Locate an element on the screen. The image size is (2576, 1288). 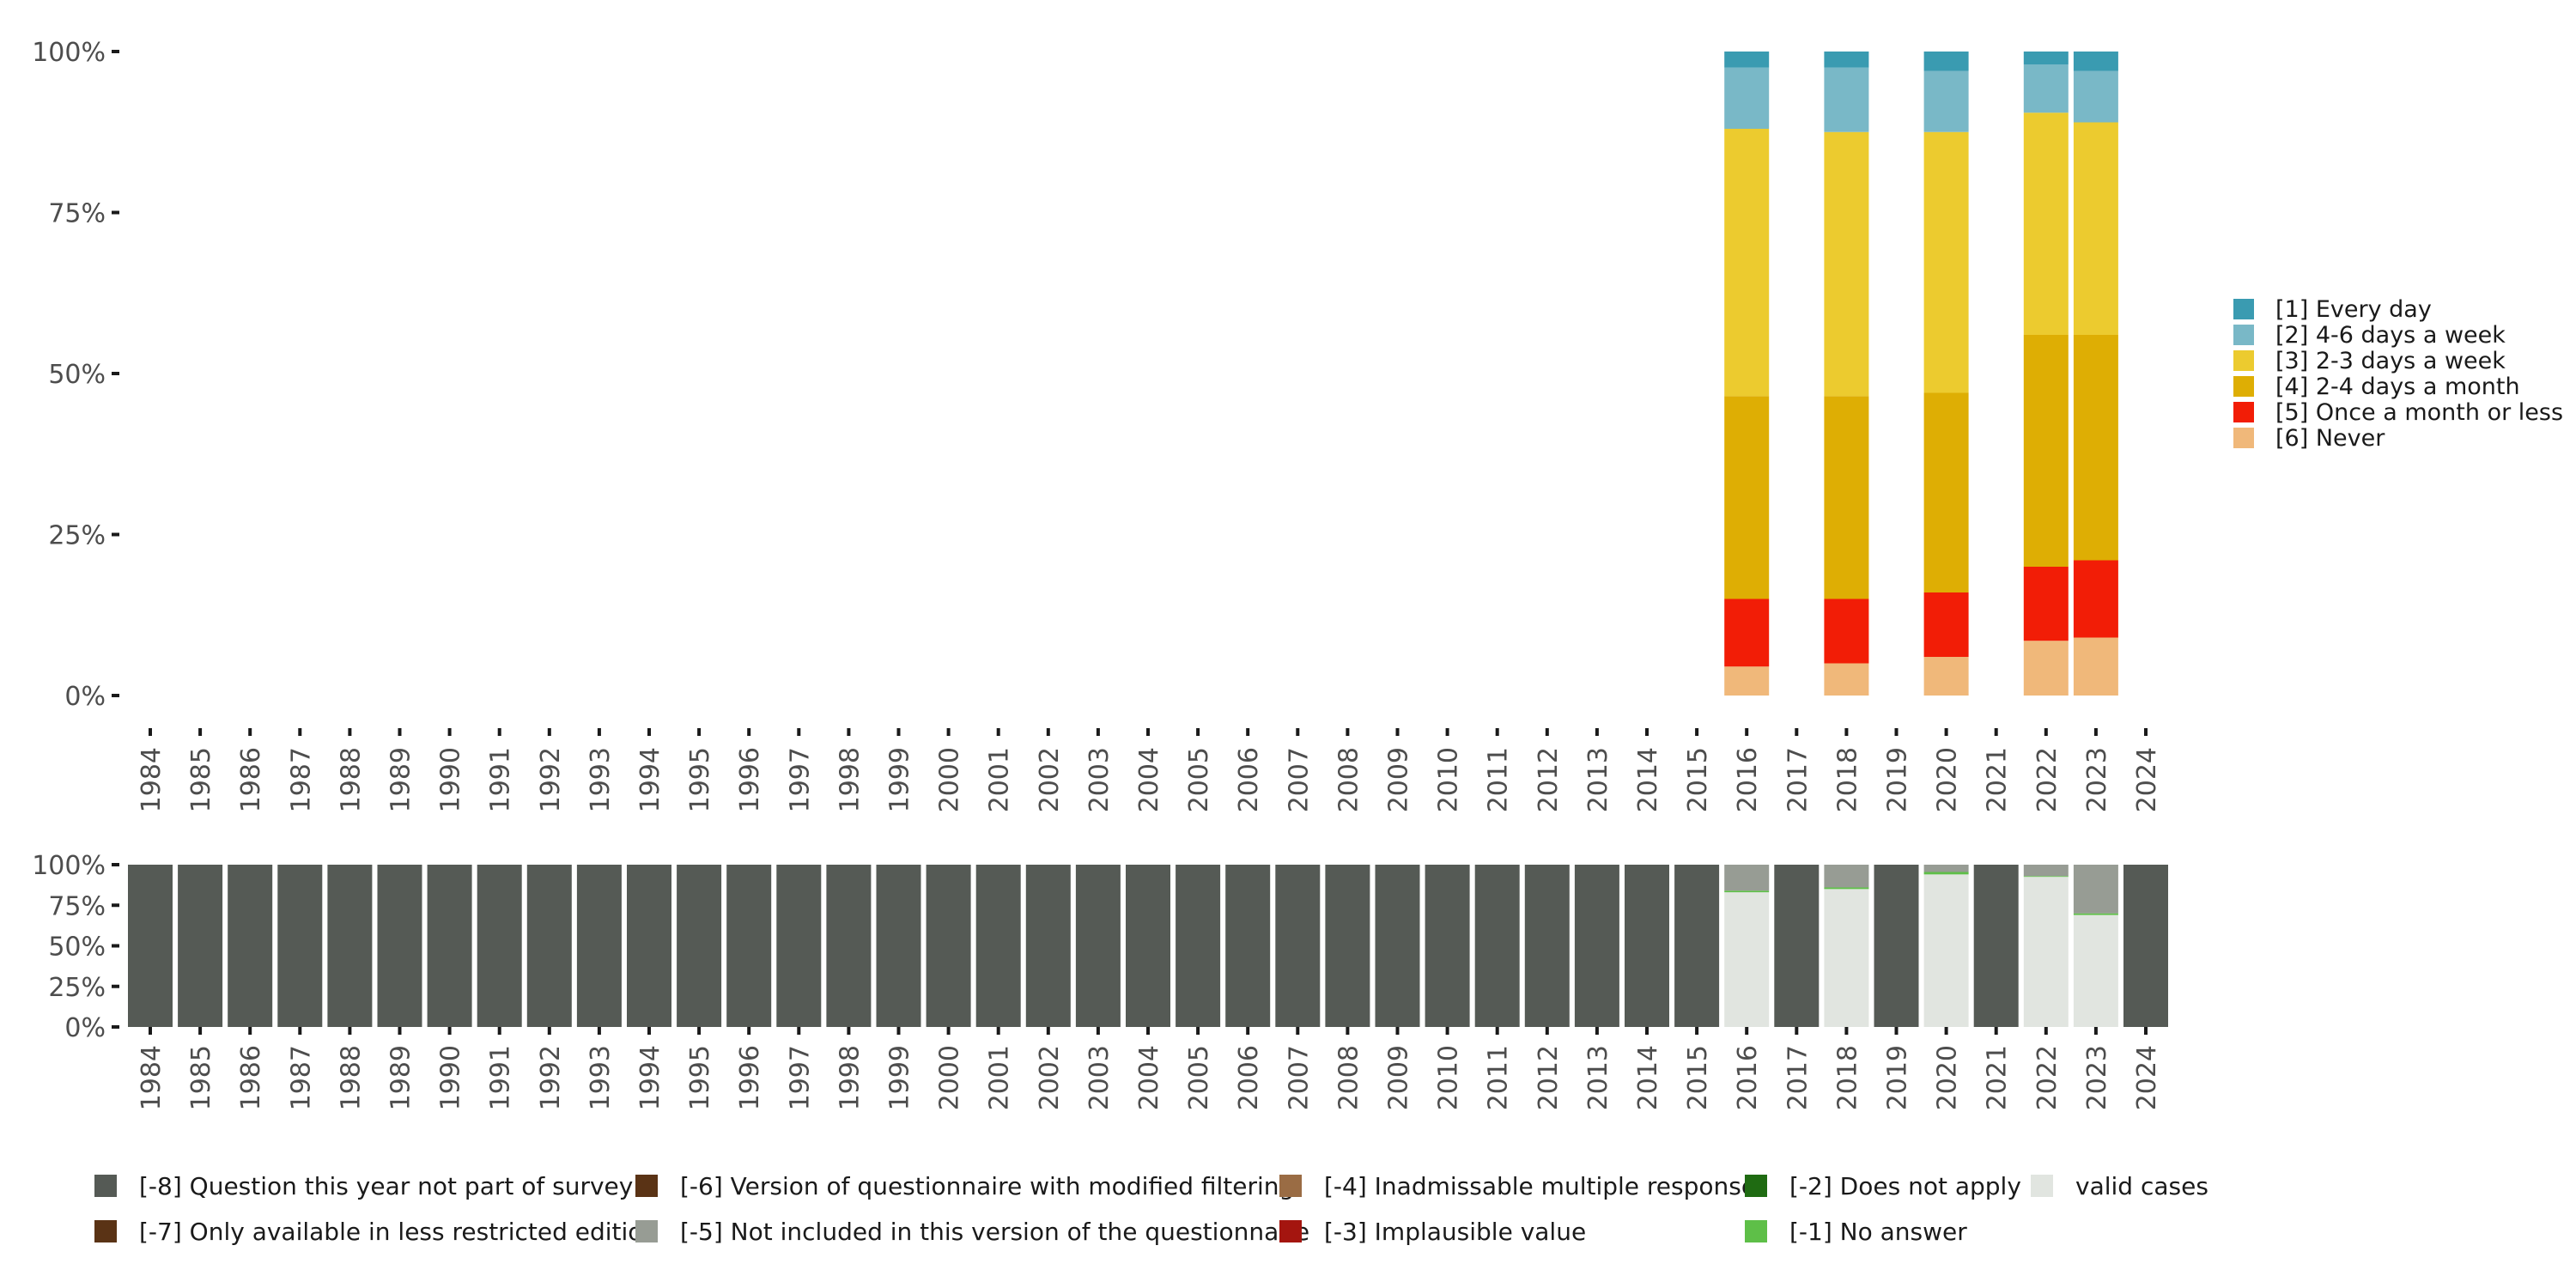
bottom-y-tick-label: 50% is located at coordinates (77, 948).